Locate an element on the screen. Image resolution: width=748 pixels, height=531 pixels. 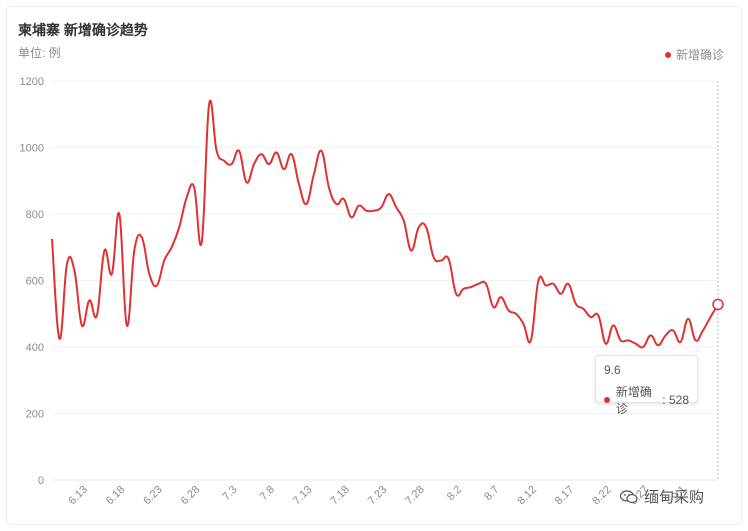
x-tick-label: 6.23 is located at coordinates (153, 496).